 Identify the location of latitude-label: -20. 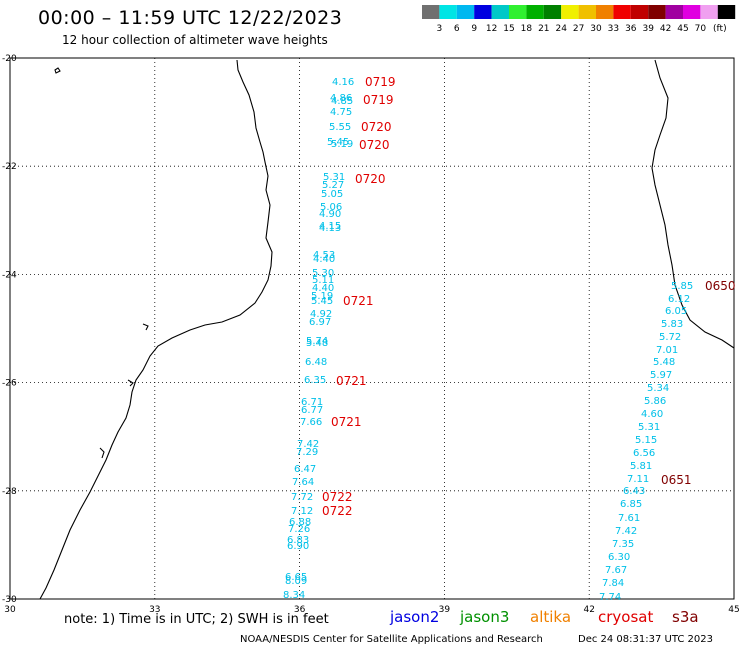
(9, 59).